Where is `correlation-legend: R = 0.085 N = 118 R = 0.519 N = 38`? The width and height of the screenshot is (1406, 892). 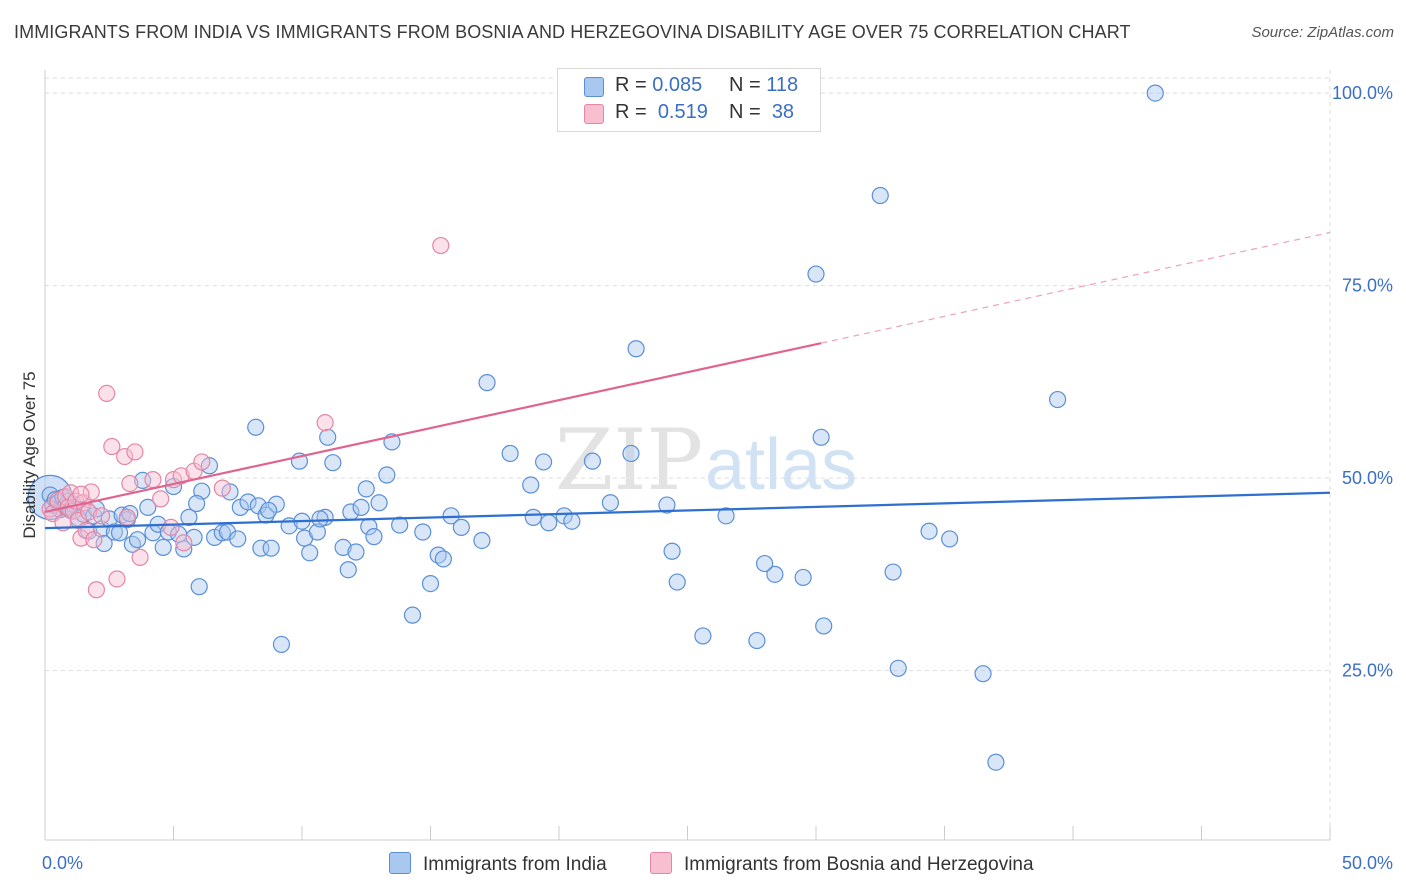
correlation-legend: R = 0.085 N = 118 R = 0.519 N = 38 is located at coordinates (689, 100).